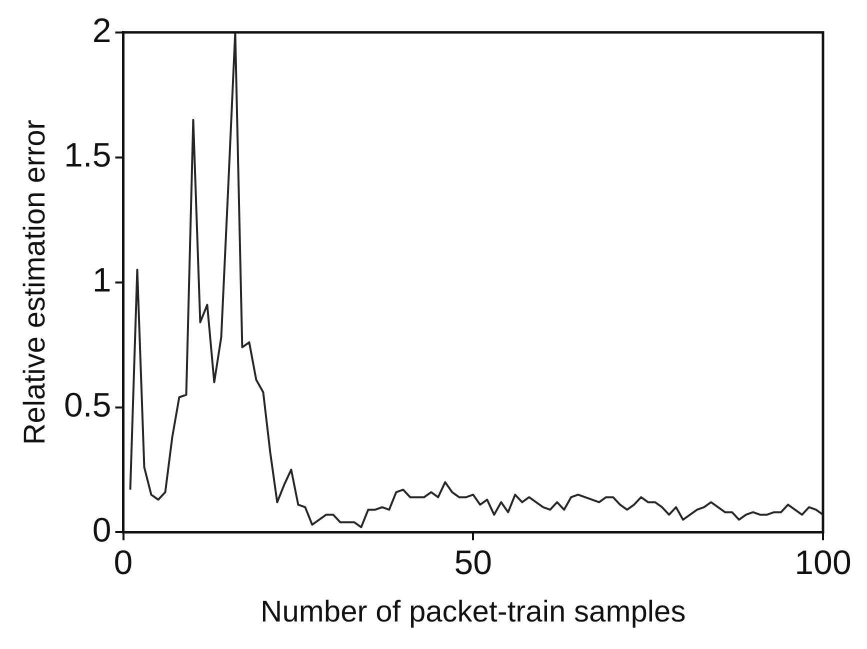 The image size is (867, 649). I want to click on x-axis-title: Number of packet-train samples, so click(473, 611).